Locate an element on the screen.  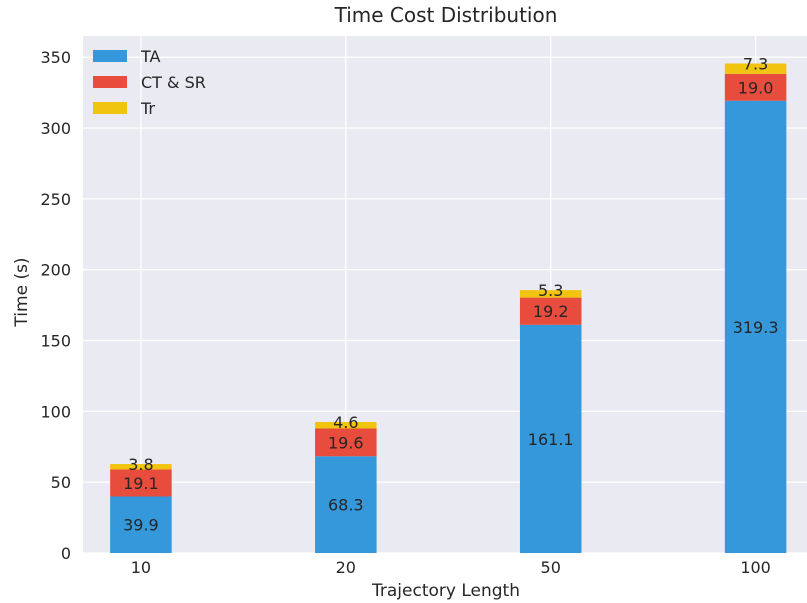
bar-value-label: 4.6 is located at coordinates (345, 422).